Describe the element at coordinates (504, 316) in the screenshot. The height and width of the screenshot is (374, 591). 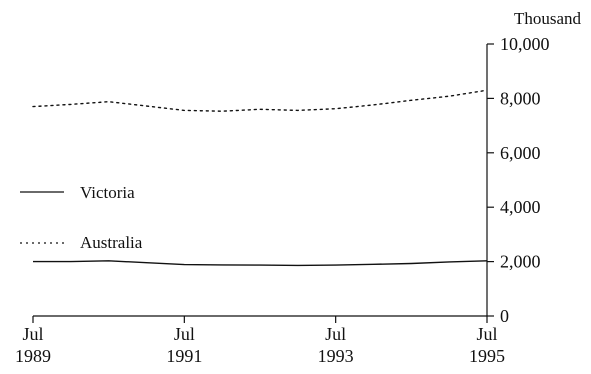
I see `y-tick-label: 0` at that location.